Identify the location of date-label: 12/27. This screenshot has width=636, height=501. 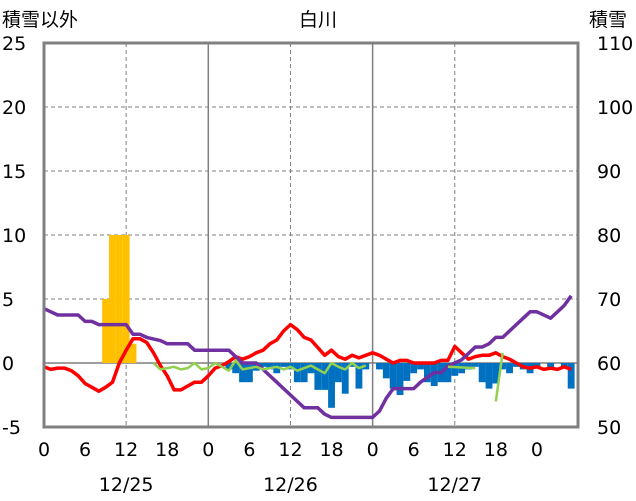
(454, 485).